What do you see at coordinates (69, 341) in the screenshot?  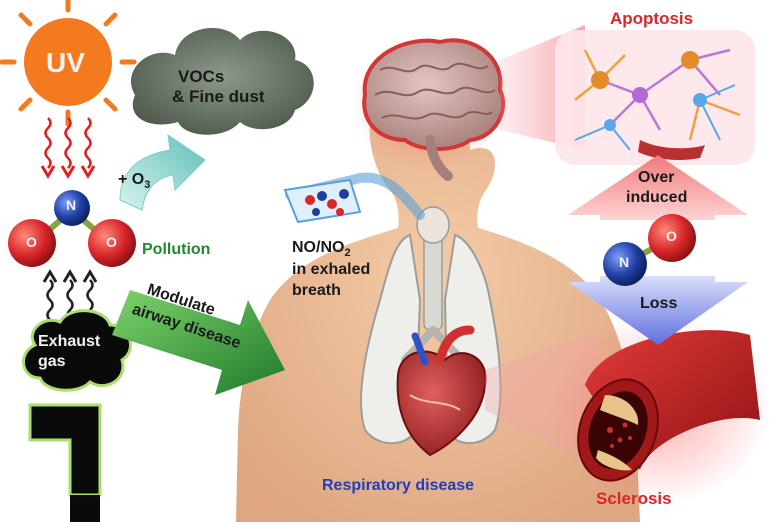 I see `exhaust-label: Exhaust` at bounding box center [69, 341].